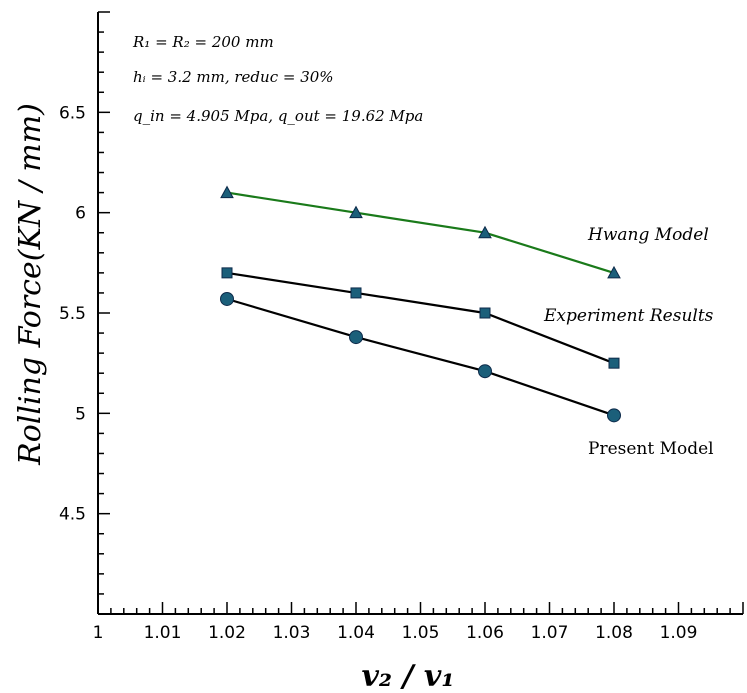 This screenshot has width=747, height=693. Describe the element at coordinates (648, 235) in the screenshot. I see `series-label-hwang-model: Hwang Model` at that location.